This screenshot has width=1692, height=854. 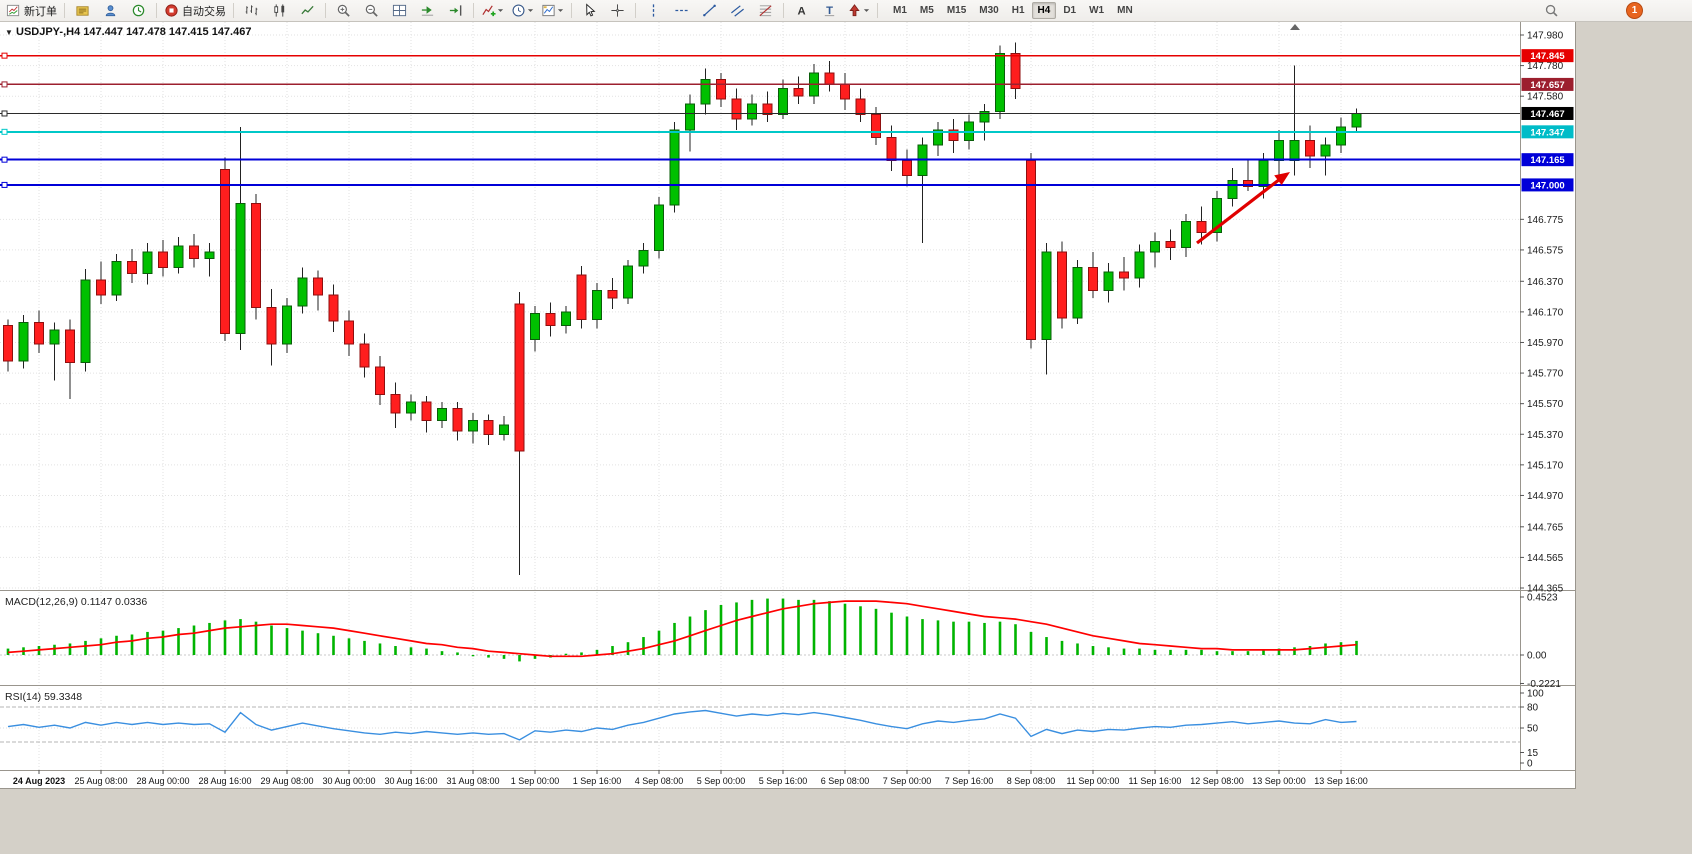 I want to click on macd-signal-line, so click(x=682, y=629).